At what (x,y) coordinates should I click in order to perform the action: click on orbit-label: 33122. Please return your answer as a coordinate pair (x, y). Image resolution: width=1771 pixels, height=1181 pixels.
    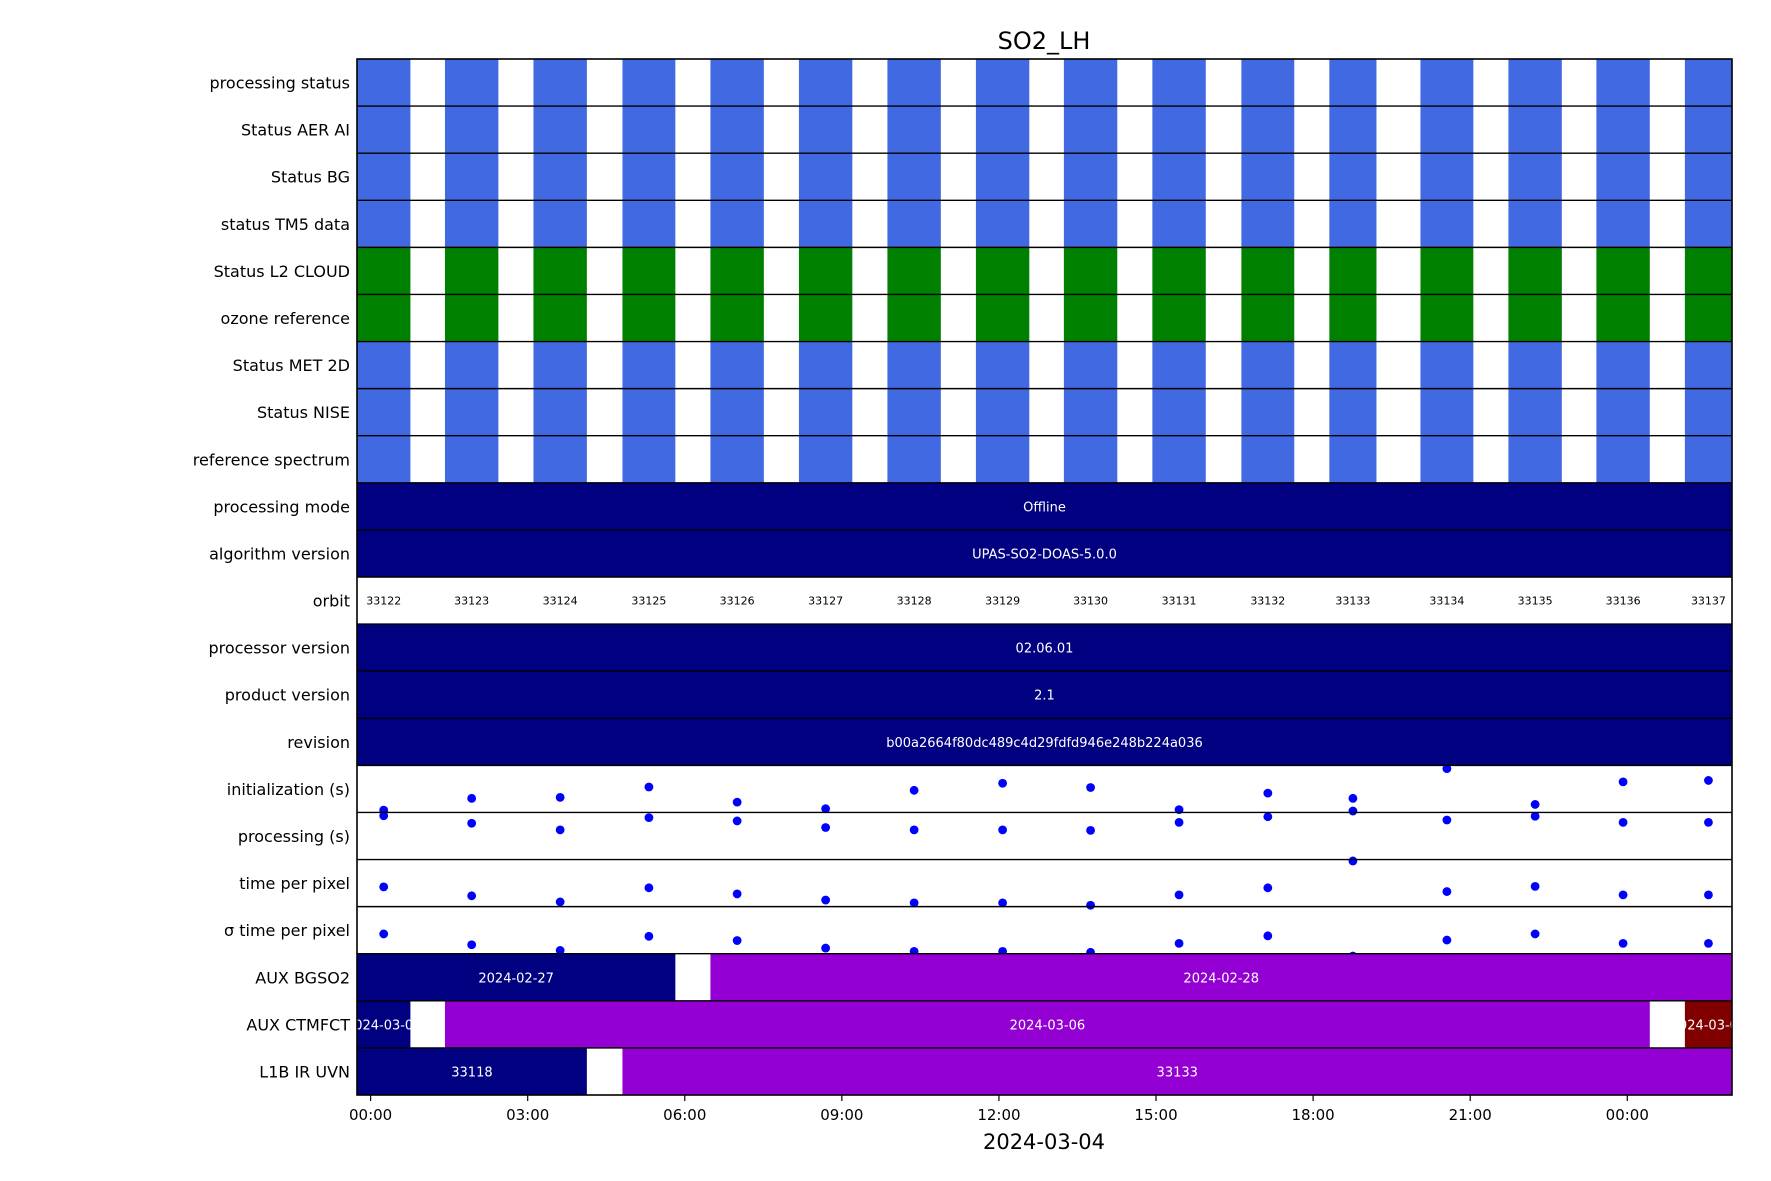
    Looking at the image, I should click on (383, 601).